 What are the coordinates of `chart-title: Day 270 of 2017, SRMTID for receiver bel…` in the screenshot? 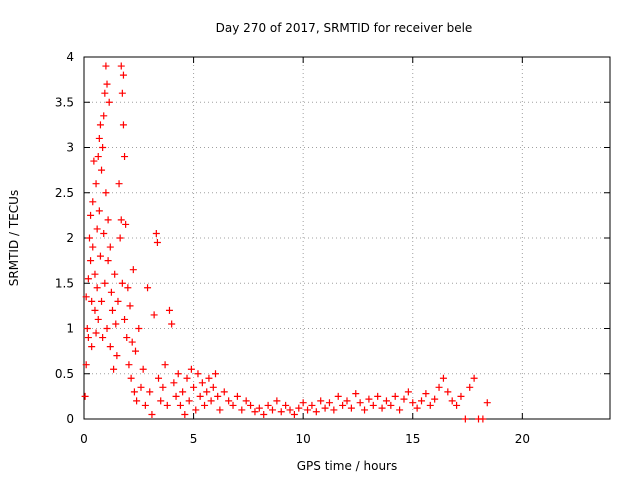 It's located at (344, 28).